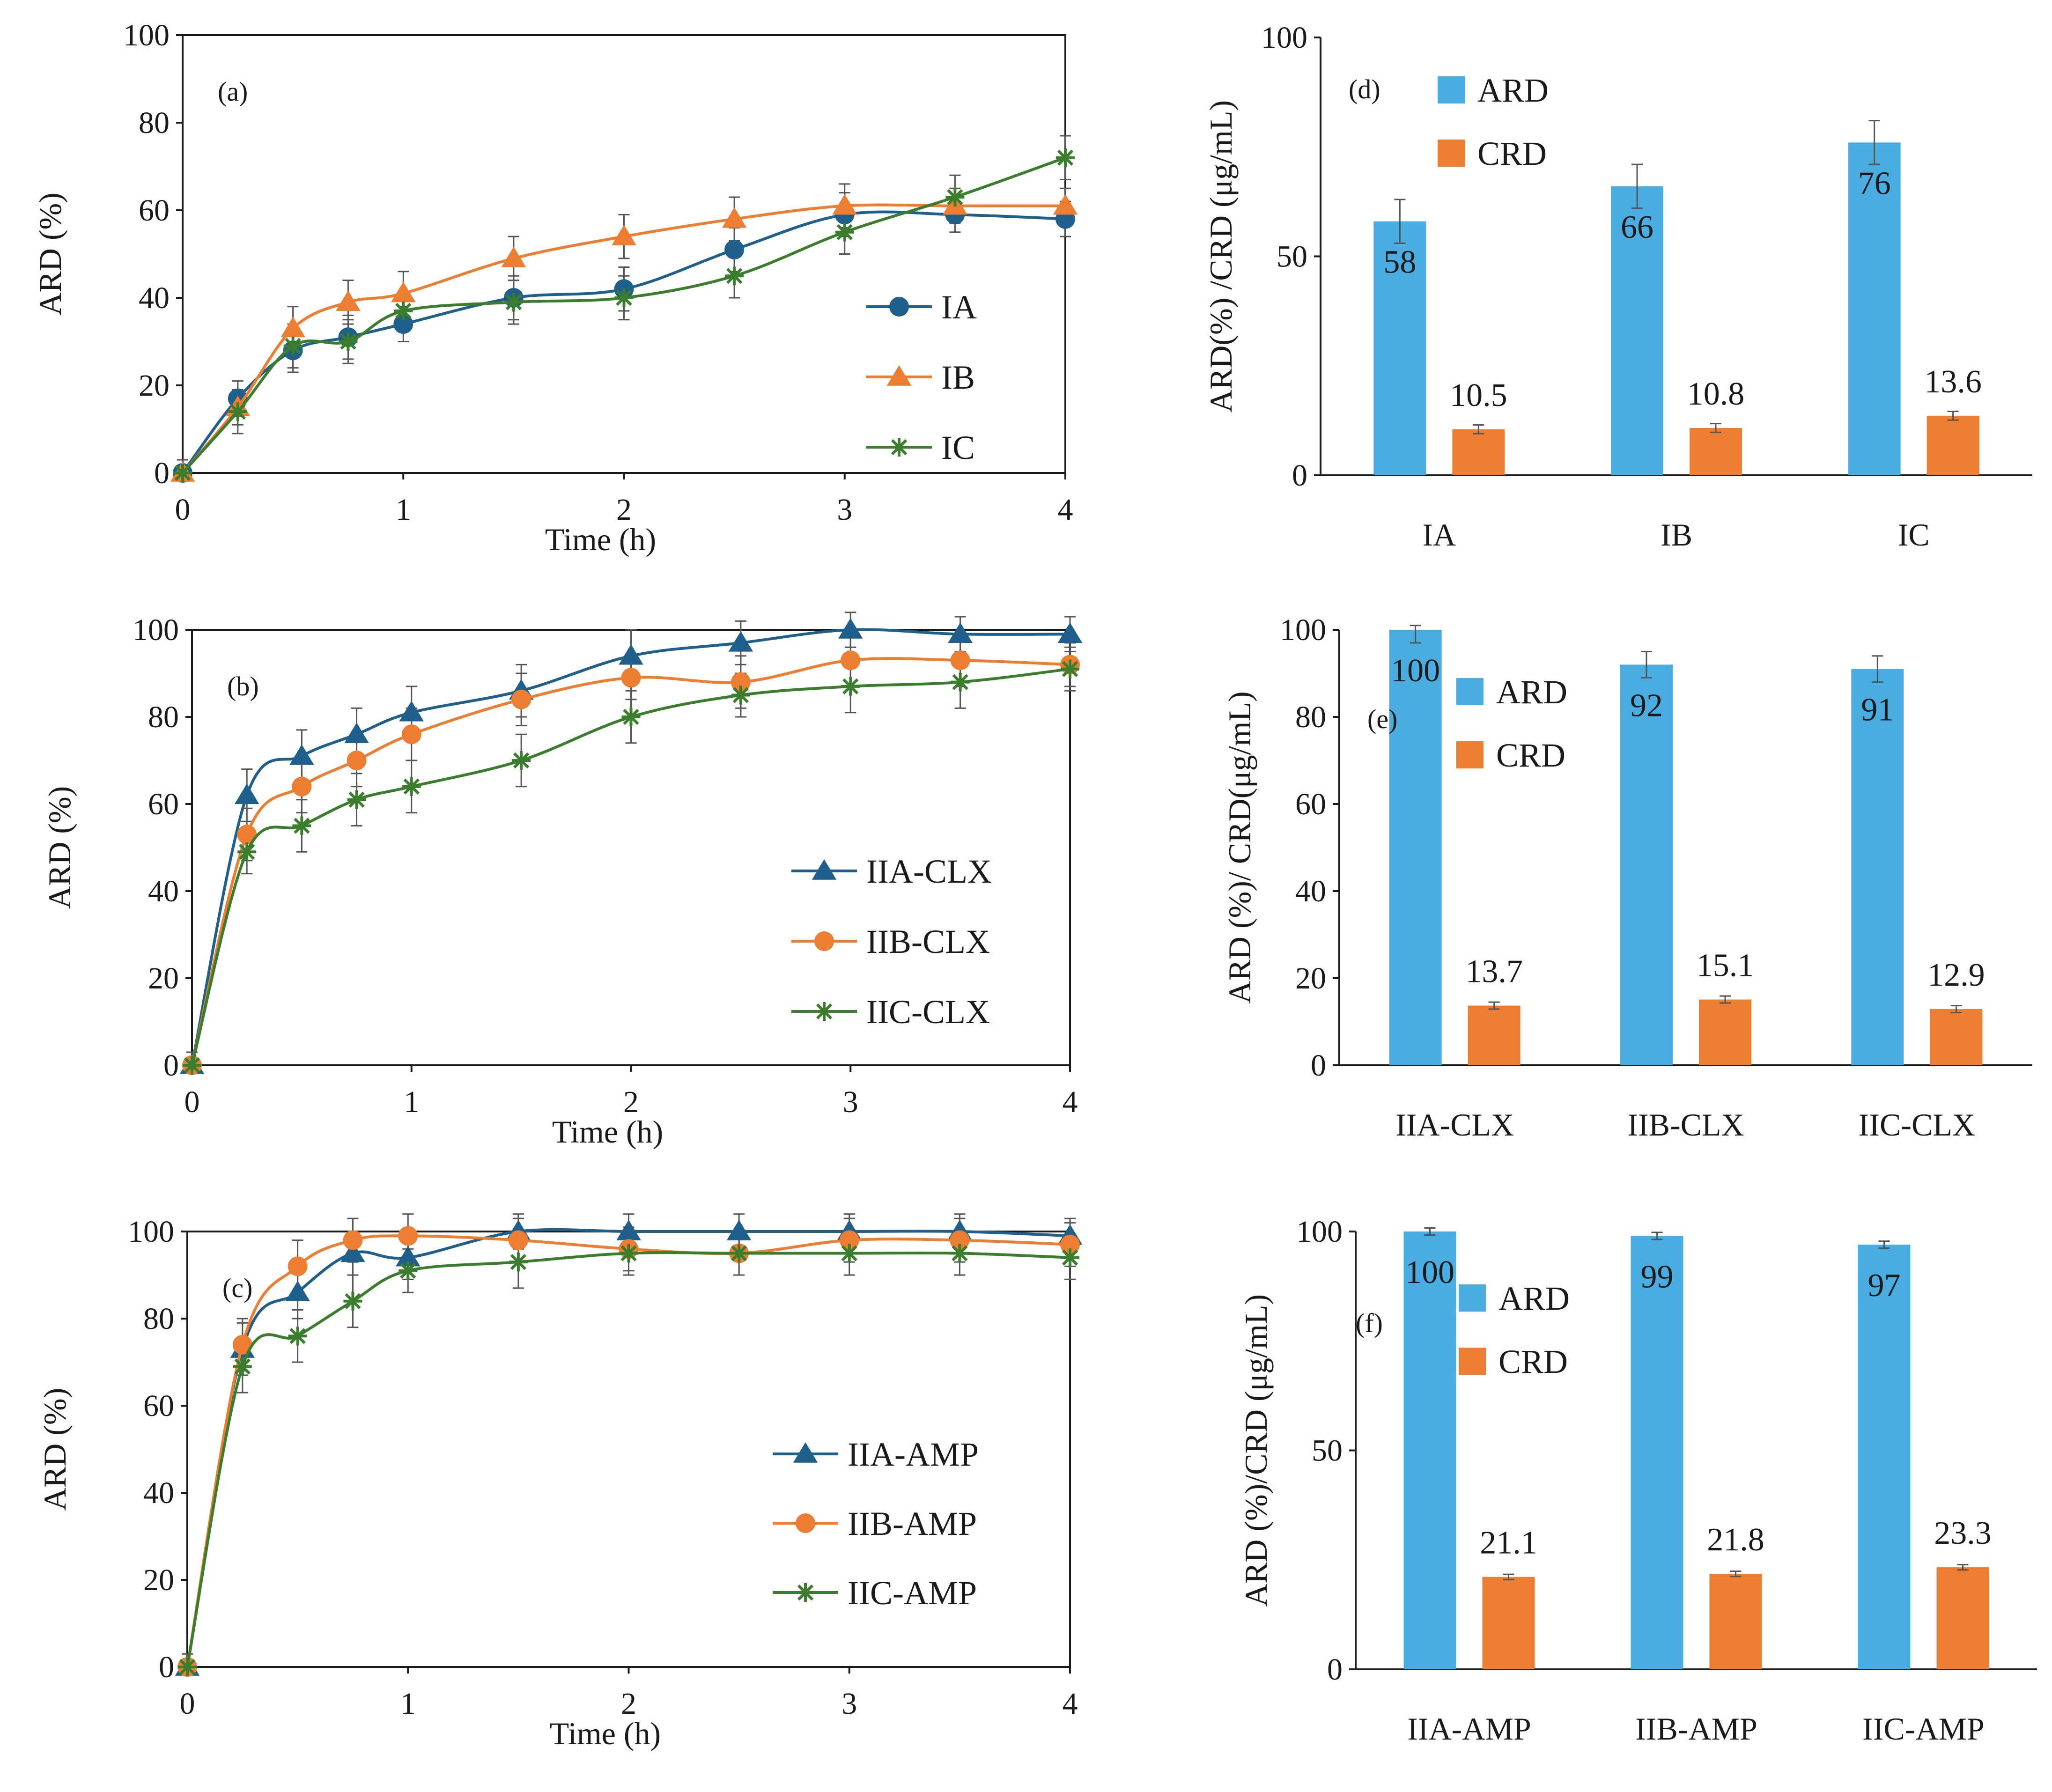  I want to click on legend-label: IIC-CLX, so click(928, 1012).